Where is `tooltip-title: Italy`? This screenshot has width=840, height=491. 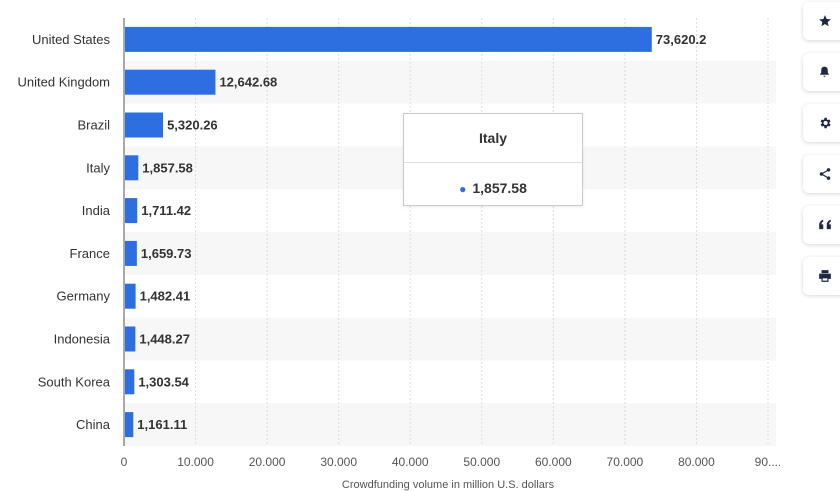 tooltip-title: Italy is located at coordinates (493, 138).